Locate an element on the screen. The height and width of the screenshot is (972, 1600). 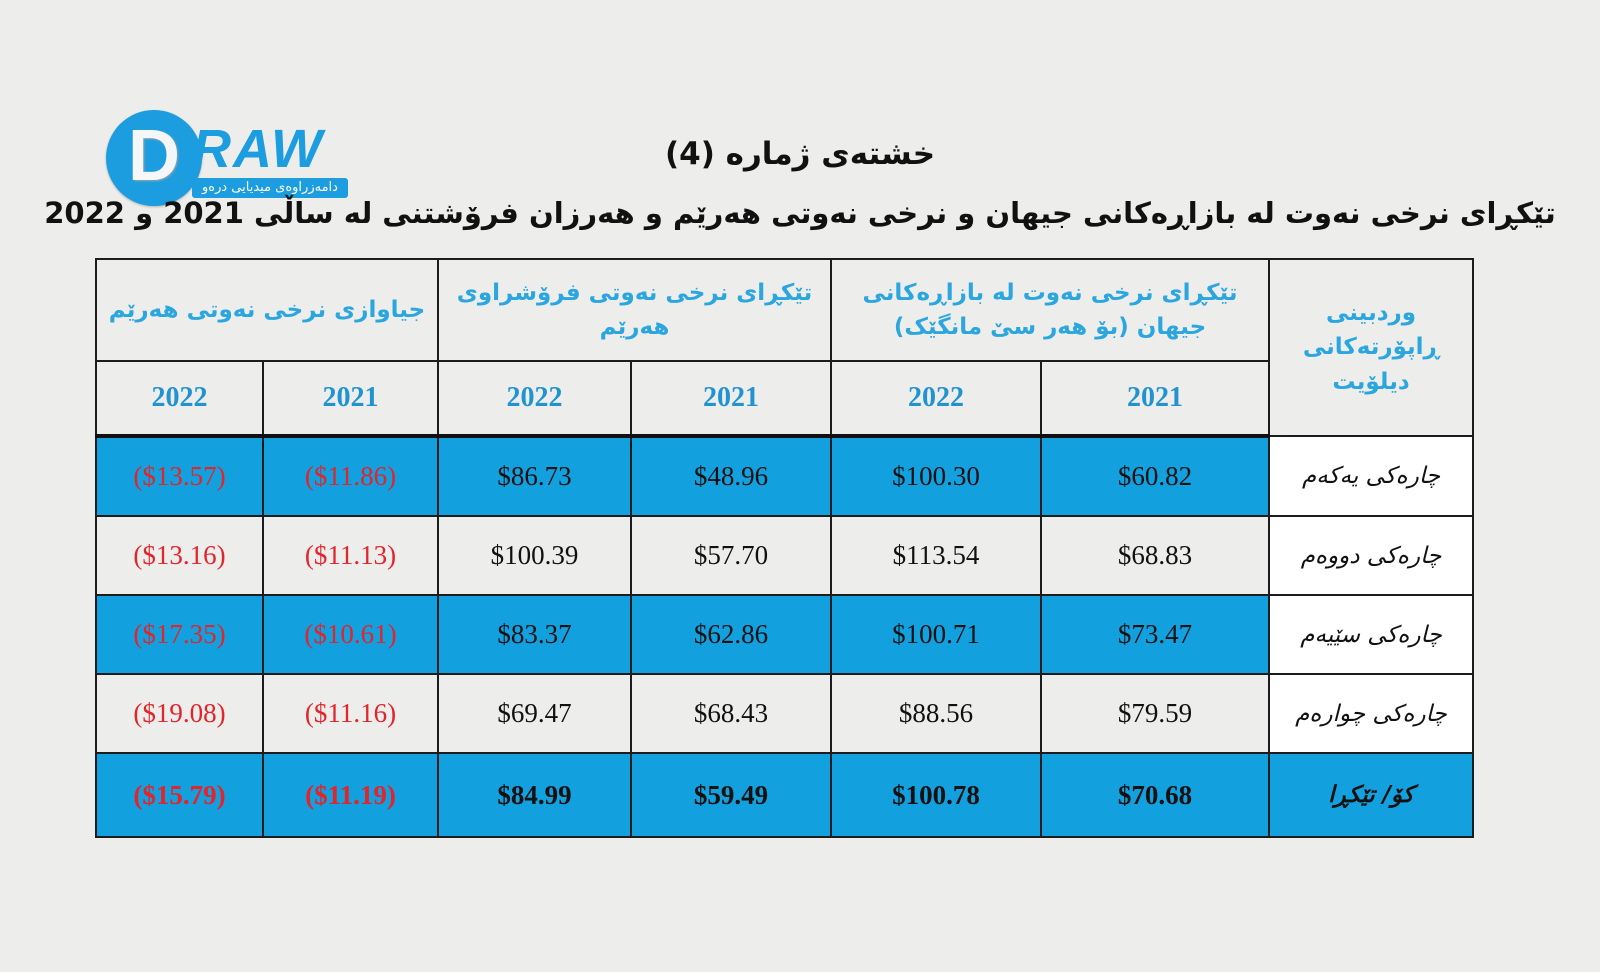
value-cell: $84.99 is located at coordinates (535, 795).